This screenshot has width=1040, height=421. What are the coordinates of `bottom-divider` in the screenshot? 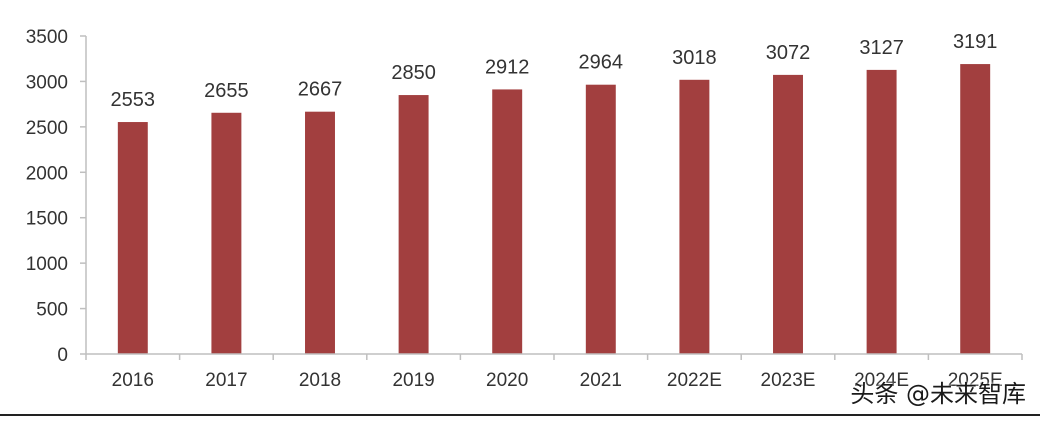 It's located at (520, 415).